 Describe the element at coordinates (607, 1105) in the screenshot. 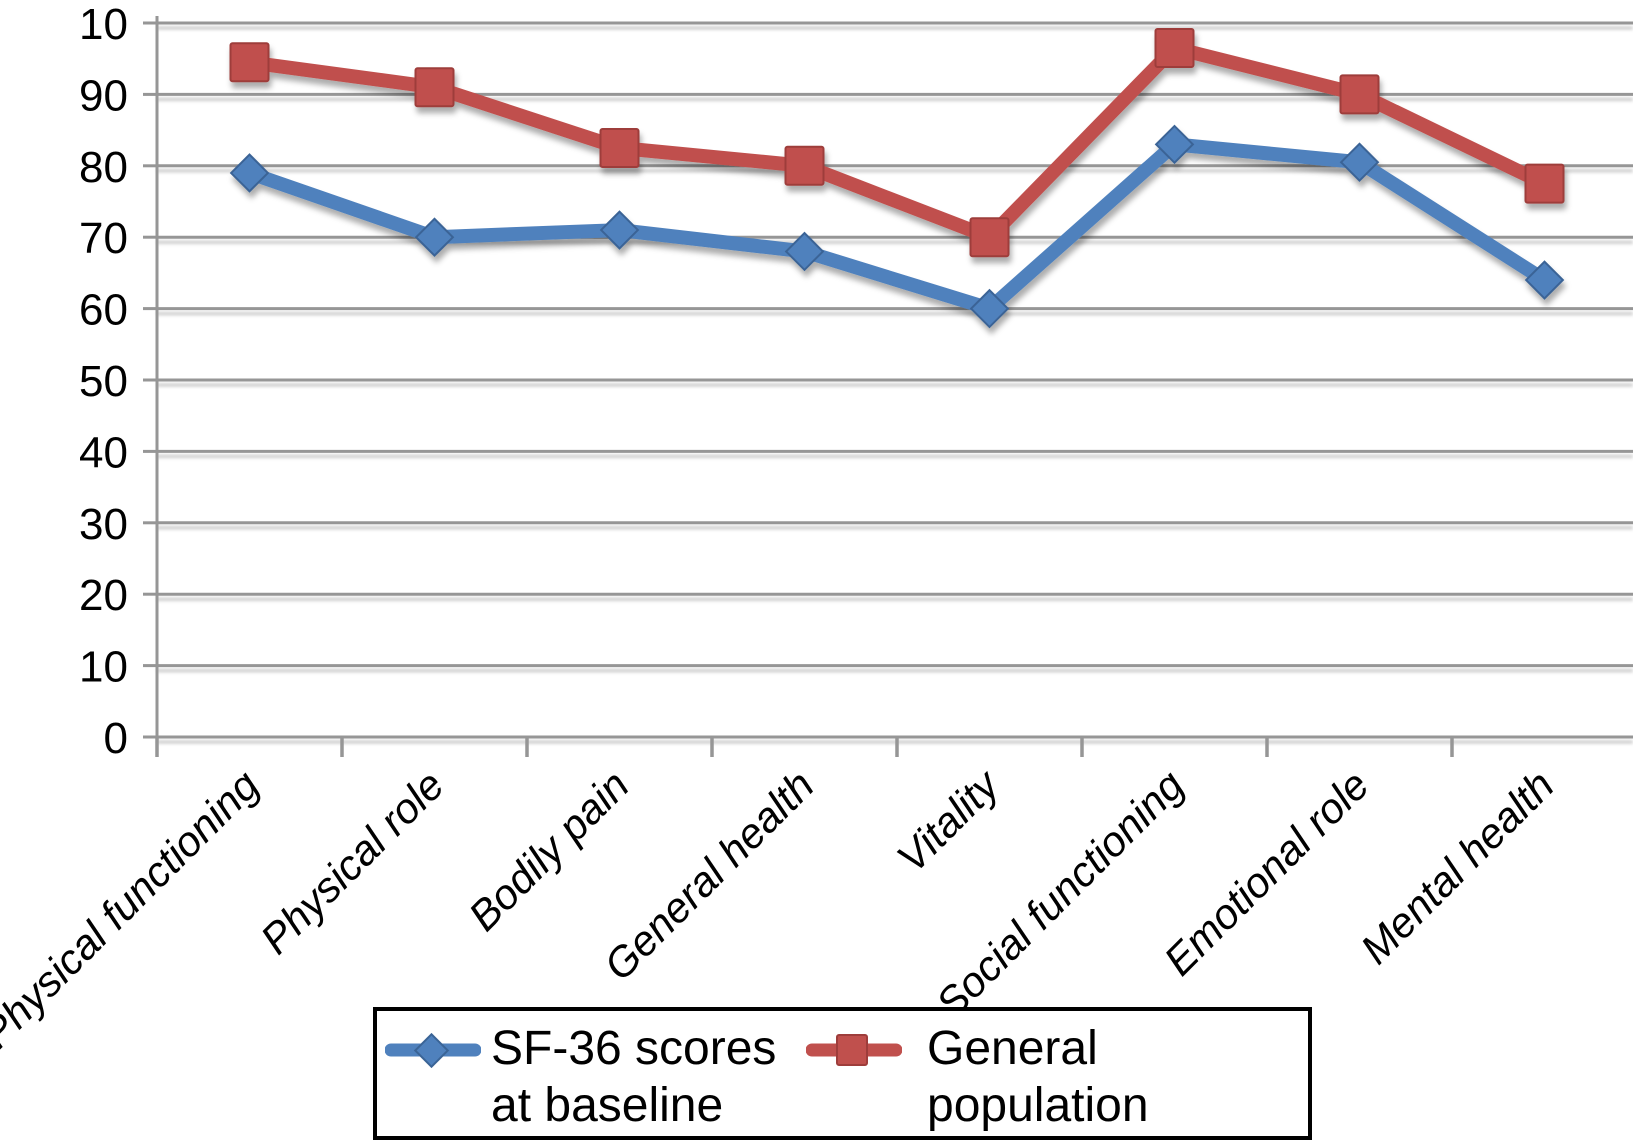

I see `legend-label-line2: at baseline` at that location.